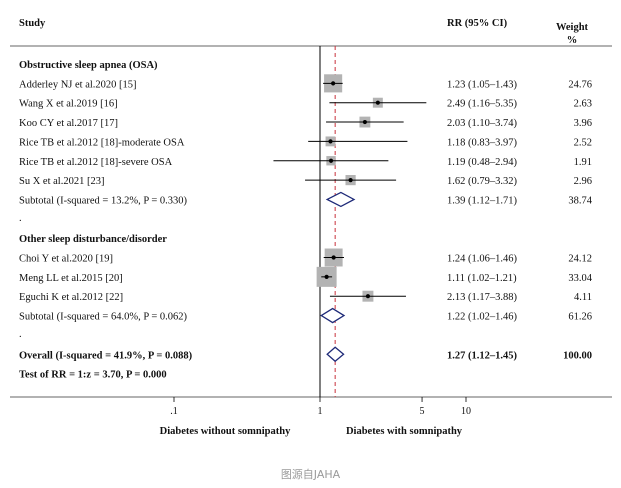 This screenshot has height=488, width=621. Describe the element at coordinates (482, 259) in the screenshot. I see `rr-ci-value: 1.24 (1.06–1.46)` at that location.